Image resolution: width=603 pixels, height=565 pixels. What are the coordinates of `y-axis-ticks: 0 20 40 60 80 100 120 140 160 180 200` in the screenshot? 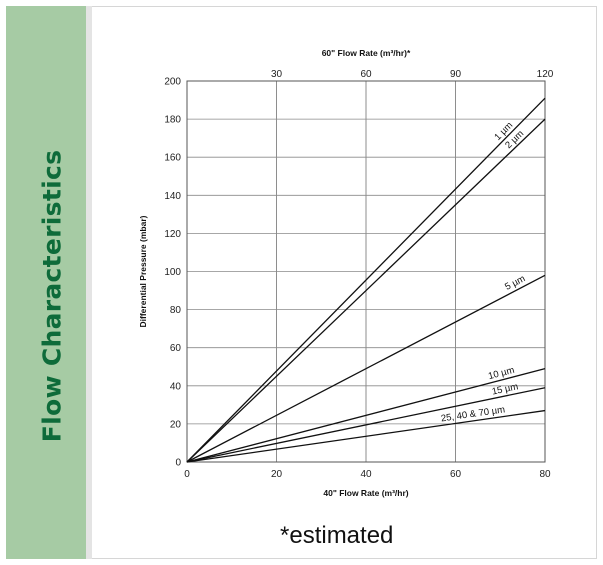 It's located at (172, 273).